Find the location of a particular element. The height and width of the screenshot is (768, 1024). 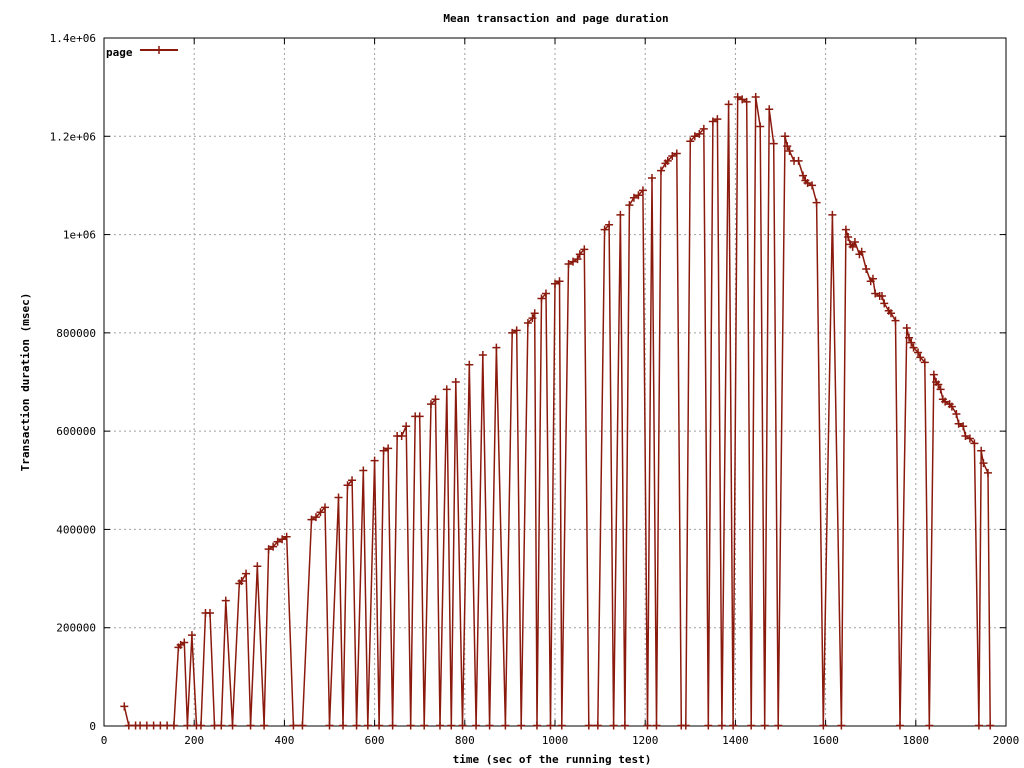

y-tick-label: 800000 is located at coordinates (76, 333).